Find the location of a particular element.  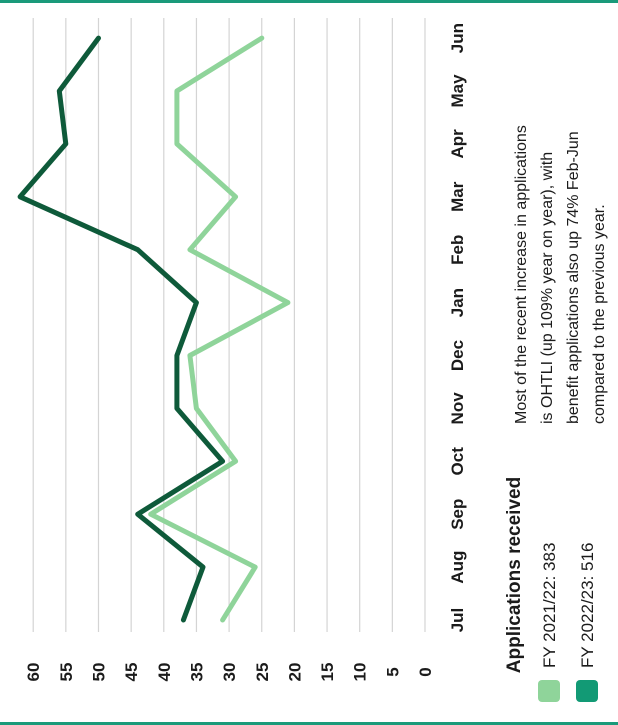

value-tick-label: 35 is located at coordinates (196, 672).